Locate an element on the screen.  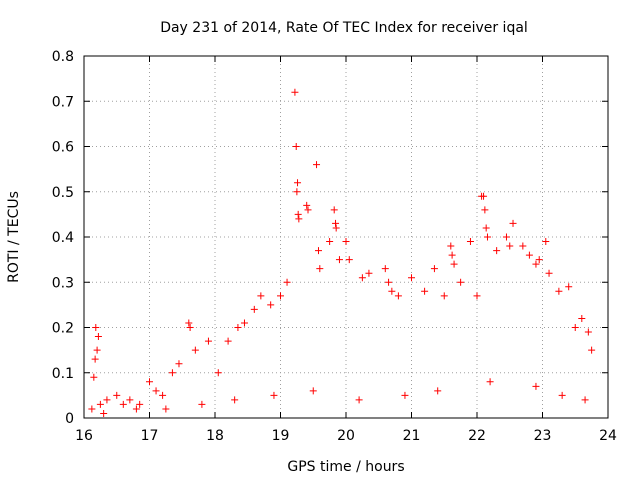
x-tick-label: 23 is located at coordinates (543, 436).